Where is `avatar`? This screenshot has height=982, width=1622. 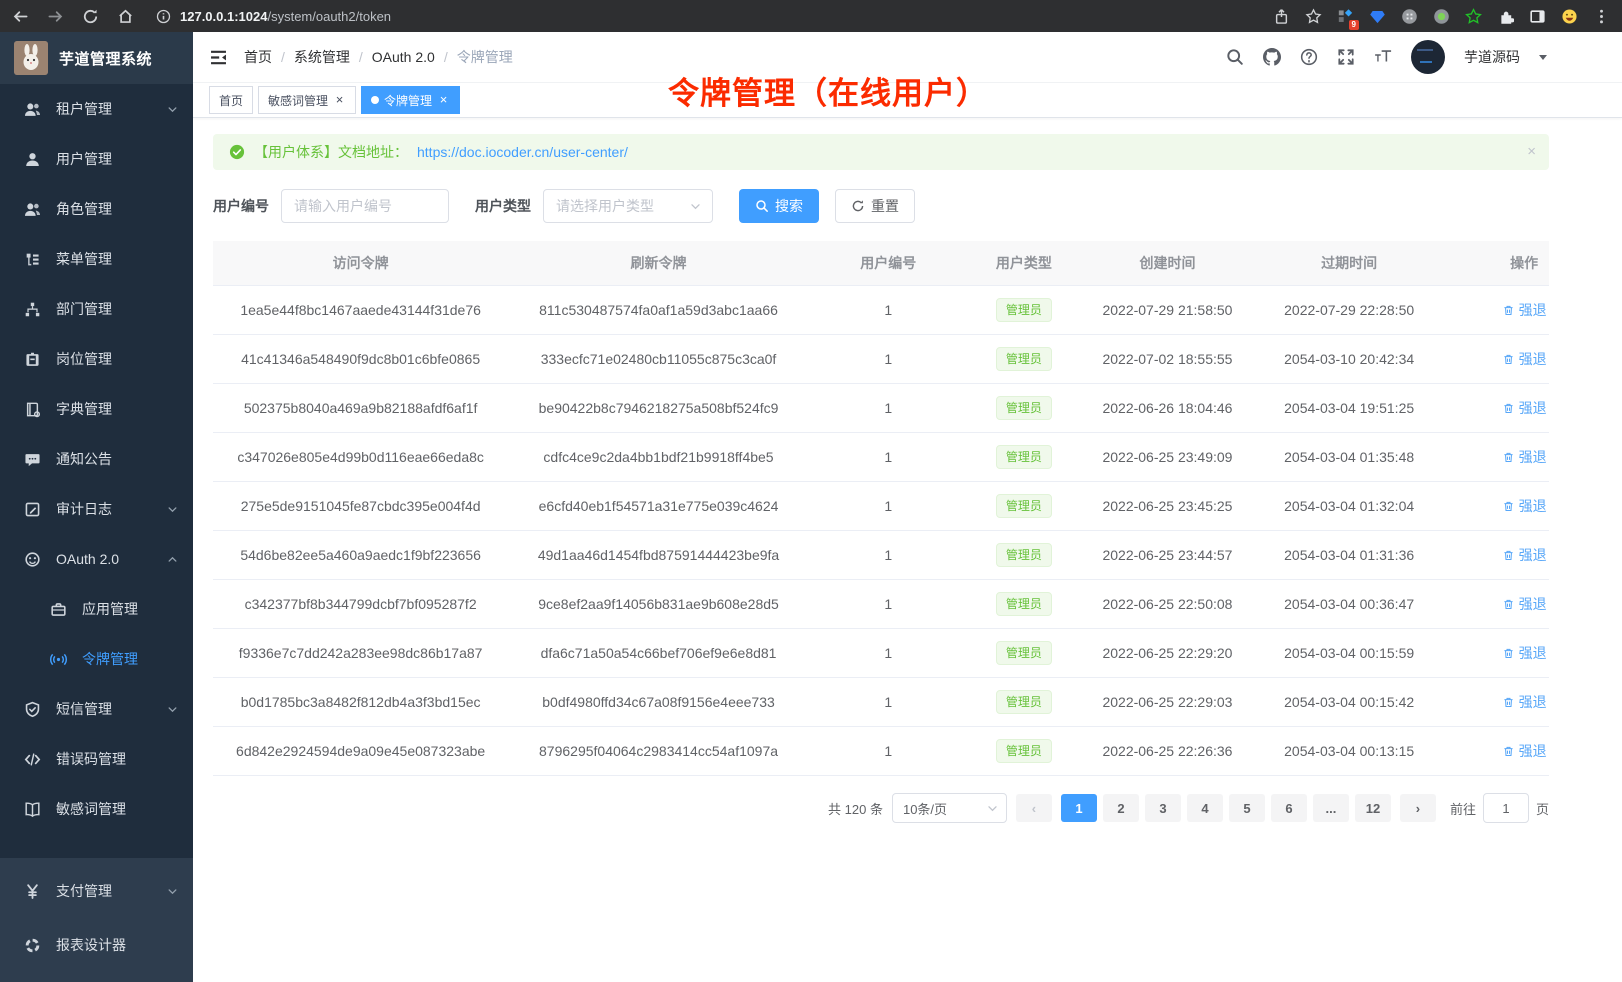
avatar is located at coordinates (1428, 57).